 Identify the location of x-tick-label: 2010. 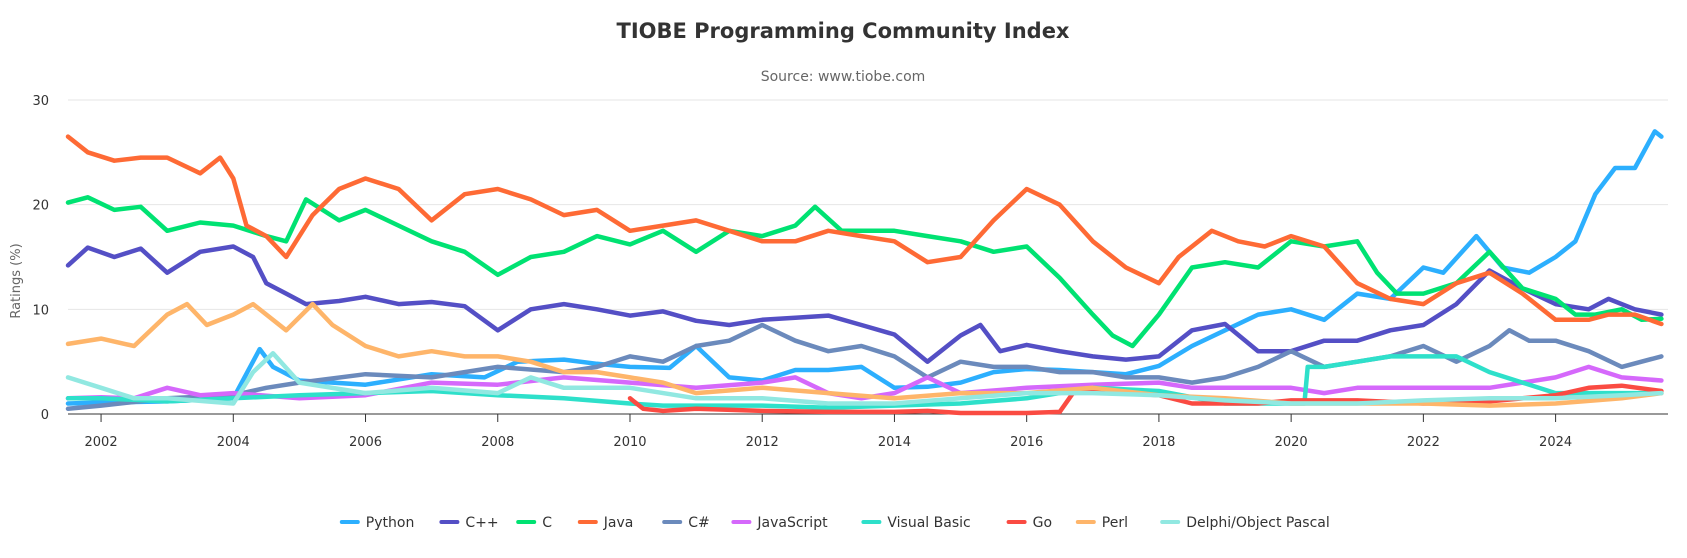
(629, 442).